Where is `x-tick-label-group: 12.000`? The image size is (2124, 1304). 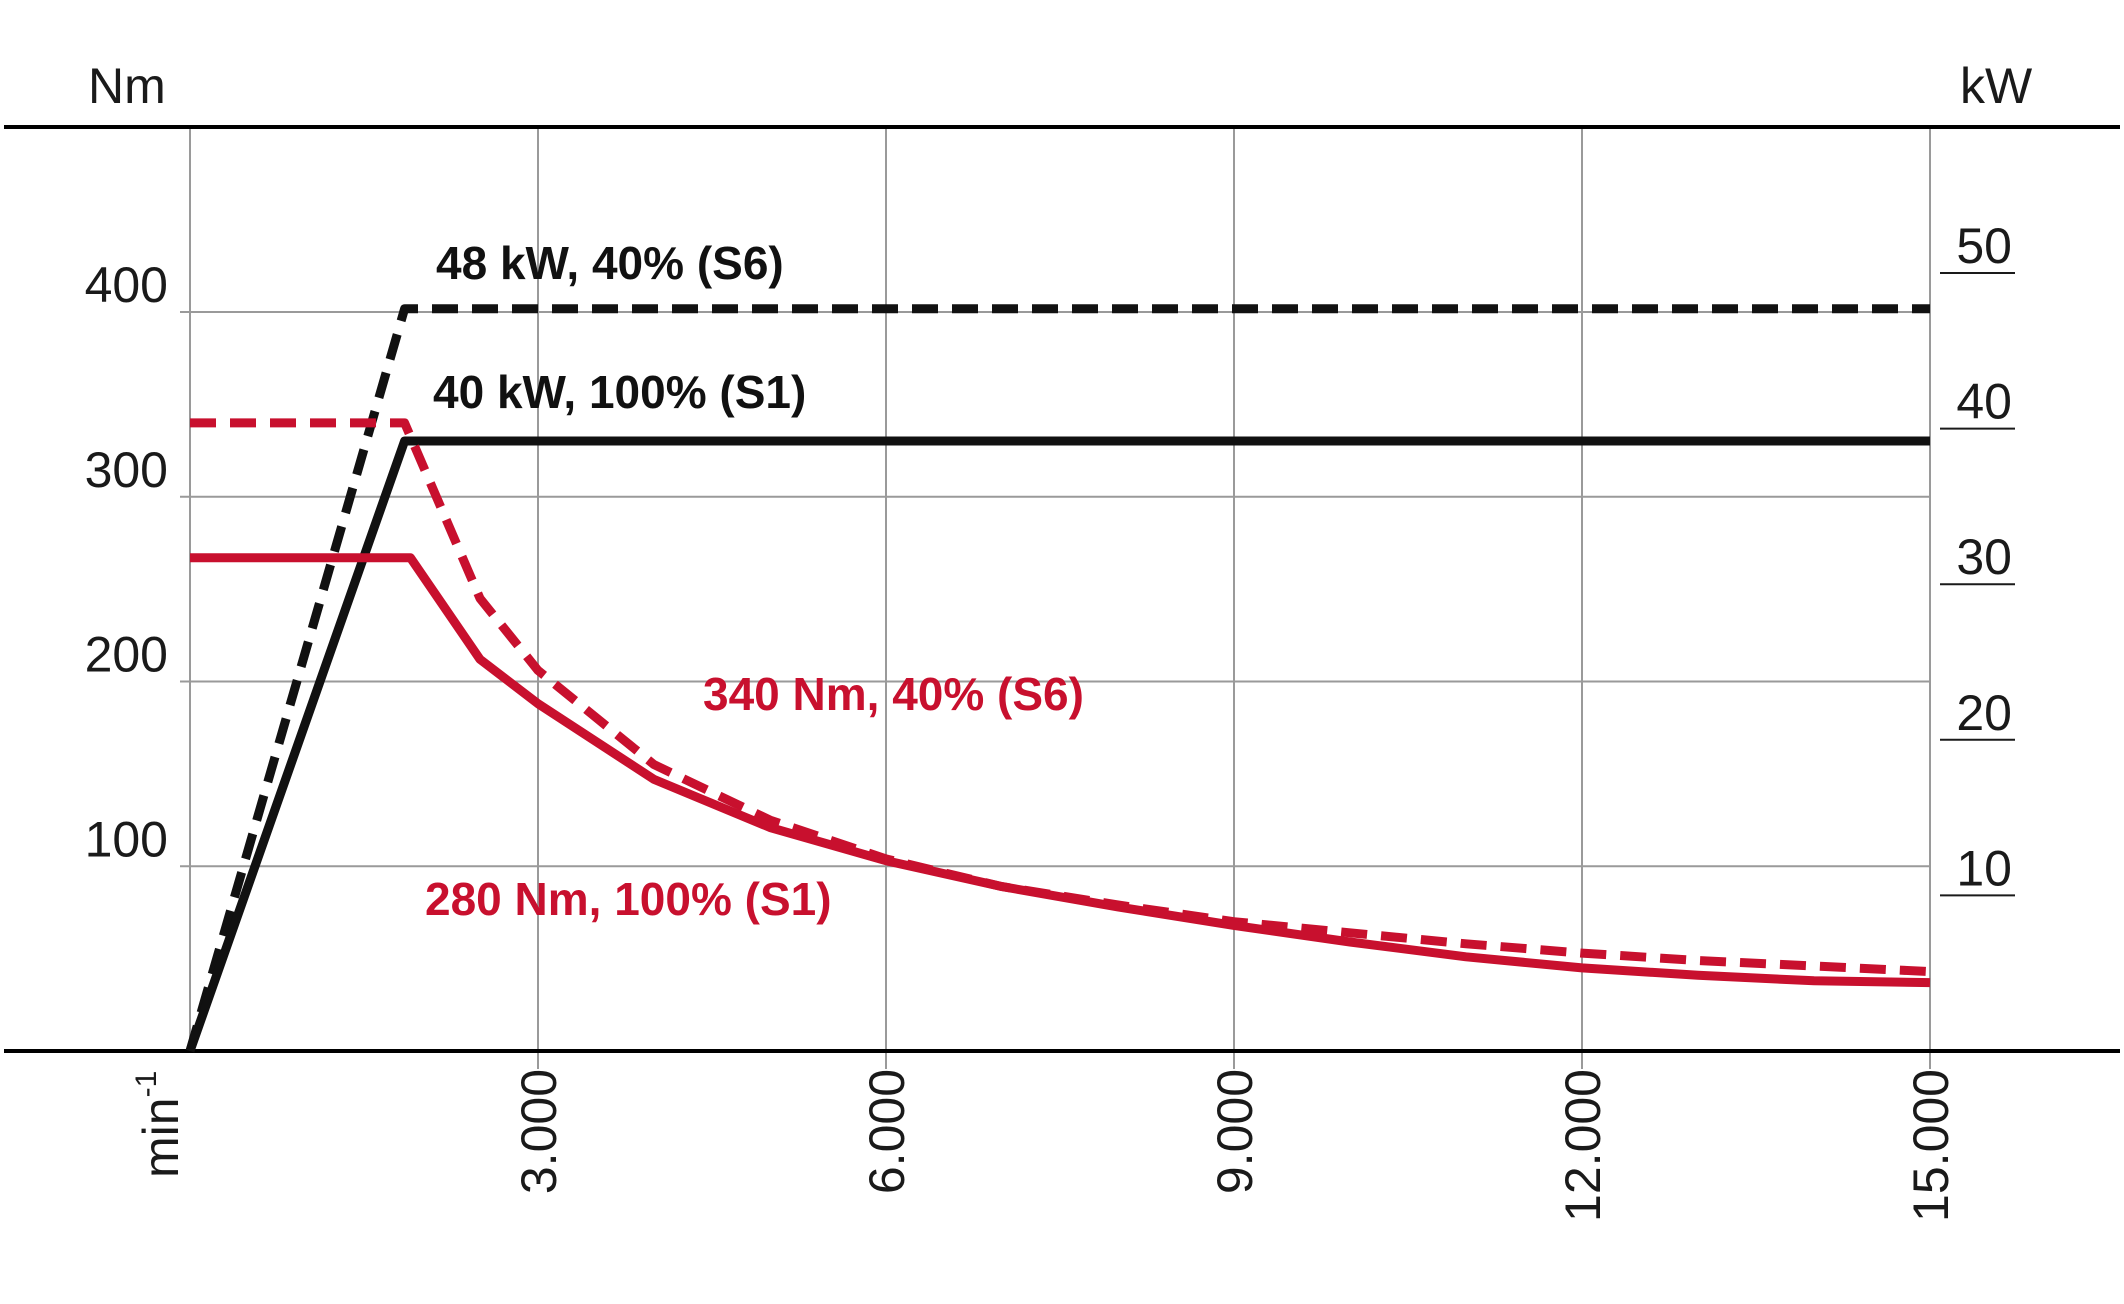
x-tick-label-group: 12.000 is located at coordinates (1583, 1145).